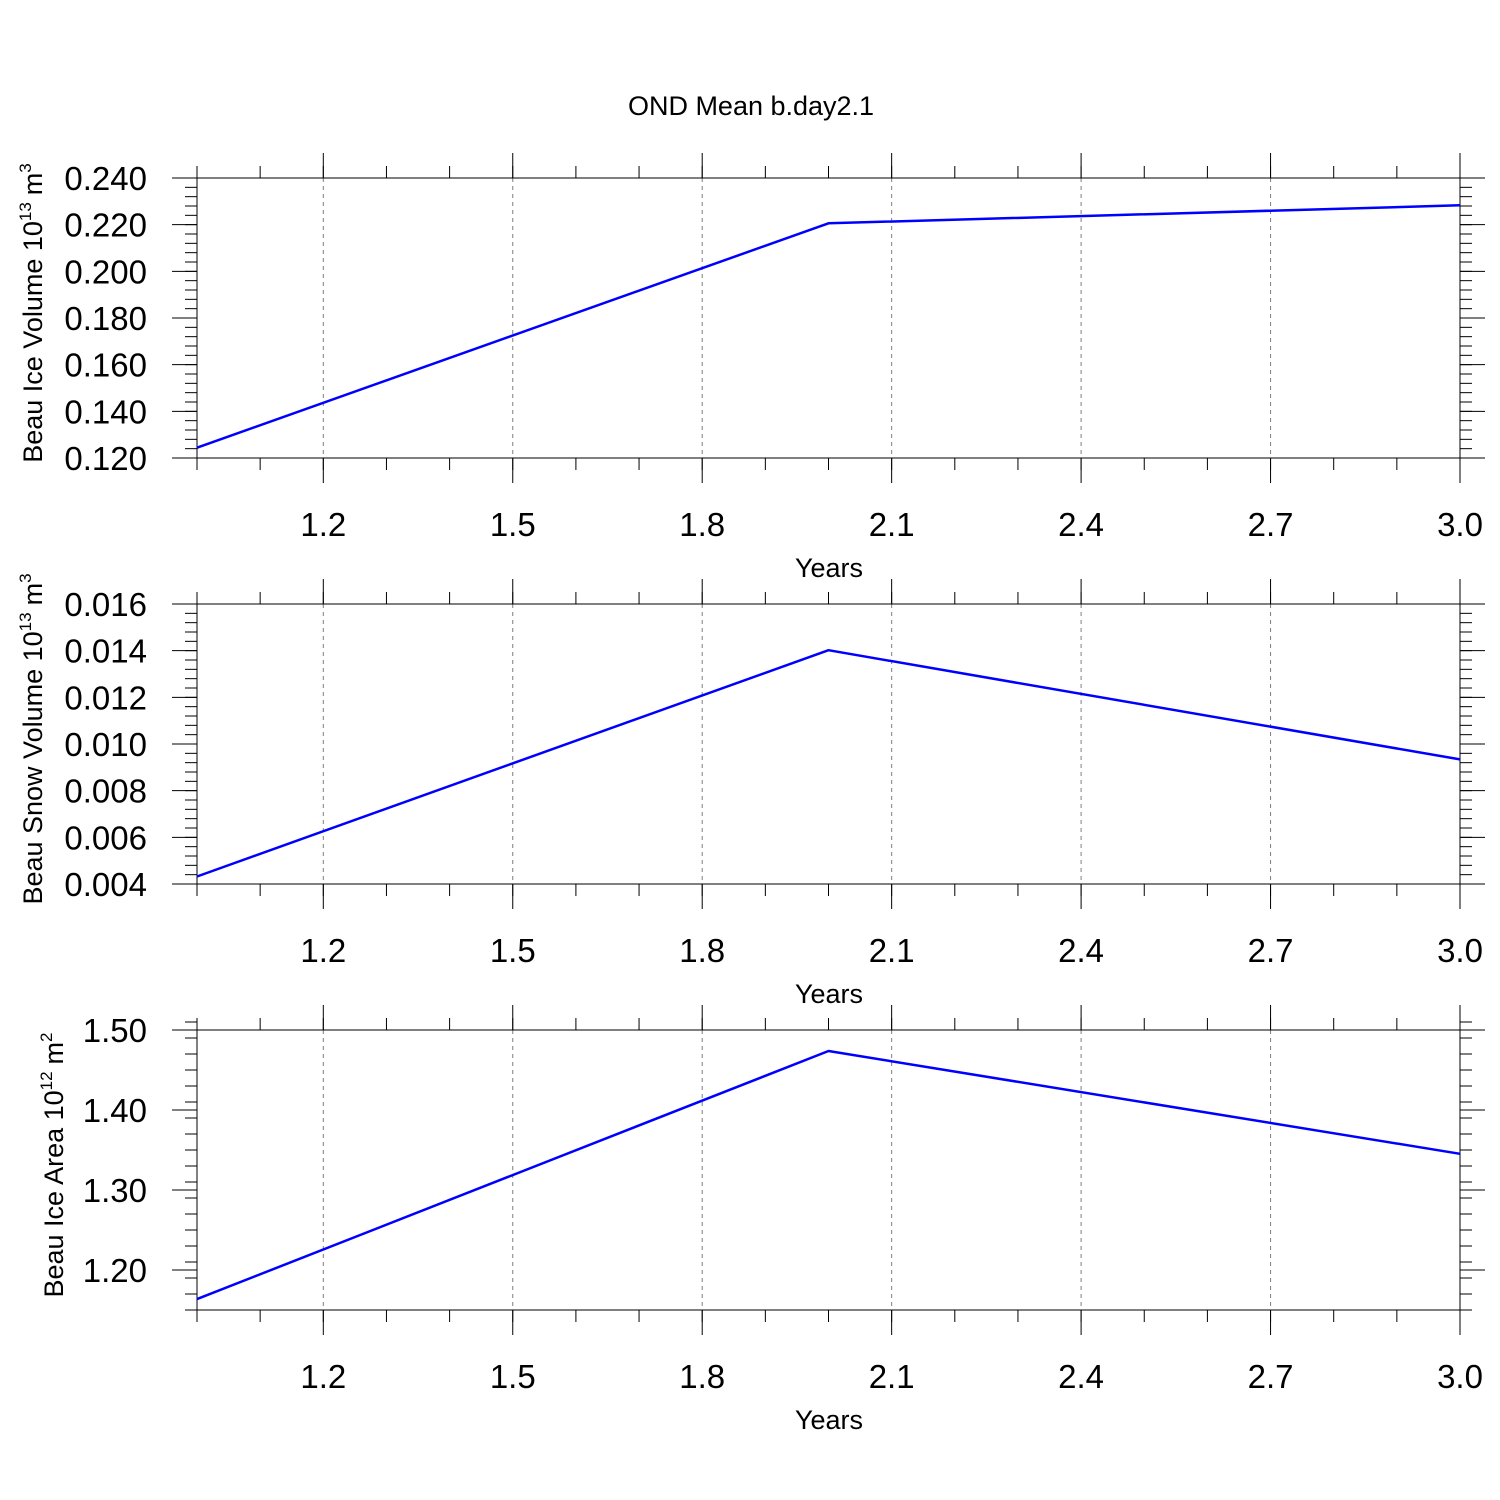  I want to click on y-tick-label: 0.160, so click(105, 365).